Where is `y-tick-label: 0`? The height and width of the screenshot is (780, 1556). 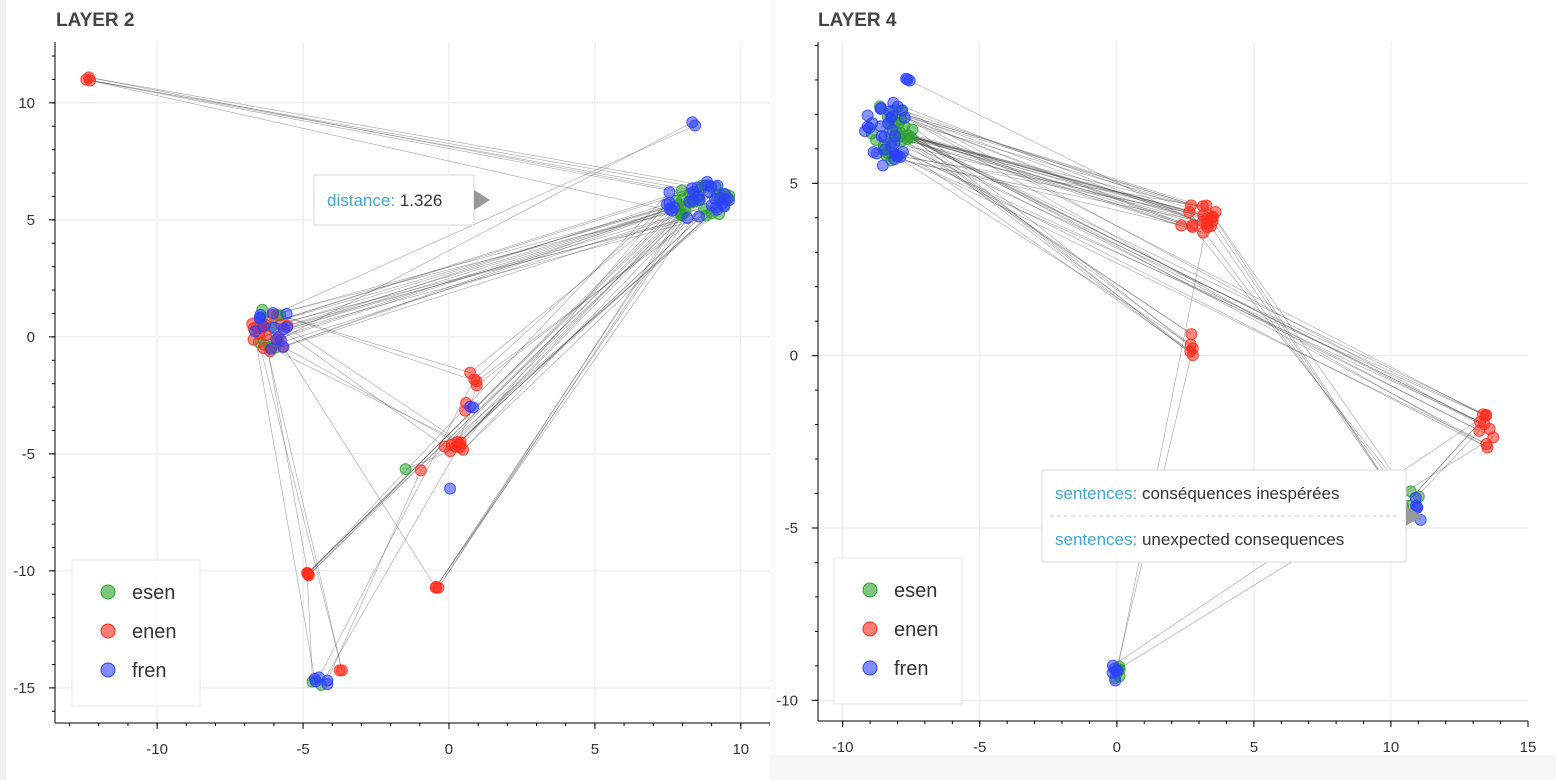
y-tick-label: 0 is located at coordinates (794, 356).